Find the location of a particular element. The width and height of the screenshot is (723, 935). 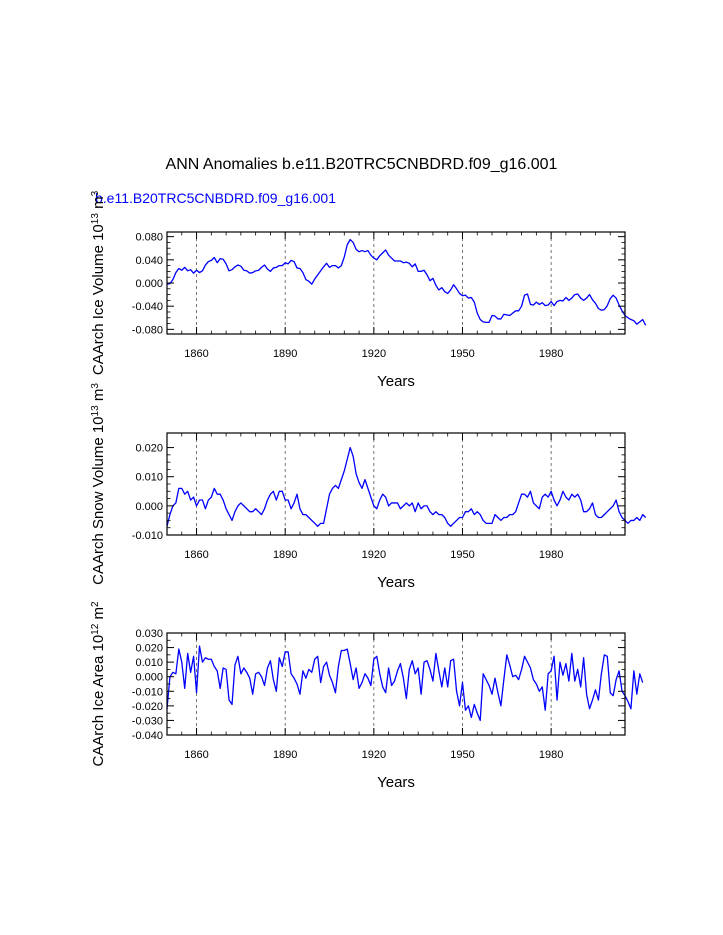

snow-volume-y-tick-label: 0.000 is located at coordinates (149, 507).